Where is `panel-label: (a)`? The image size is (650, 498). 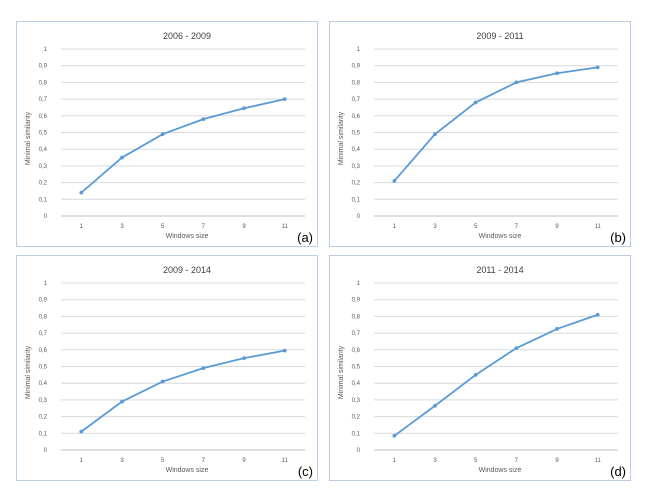 panel-label: (a) is located at coordinates (305, 237).